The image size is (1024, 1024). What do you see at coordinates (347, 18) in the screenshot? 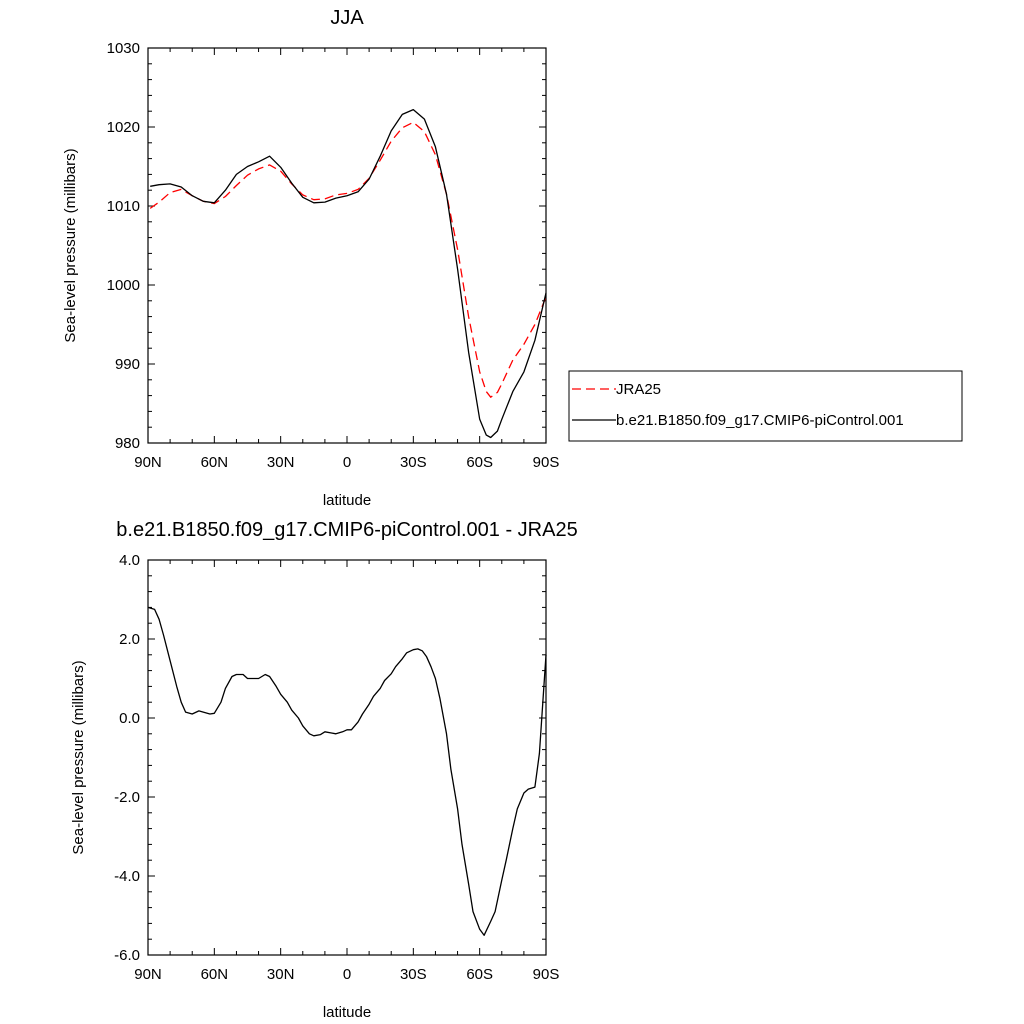
I see `chart-title: JJA` at bounding box center [347, 18].